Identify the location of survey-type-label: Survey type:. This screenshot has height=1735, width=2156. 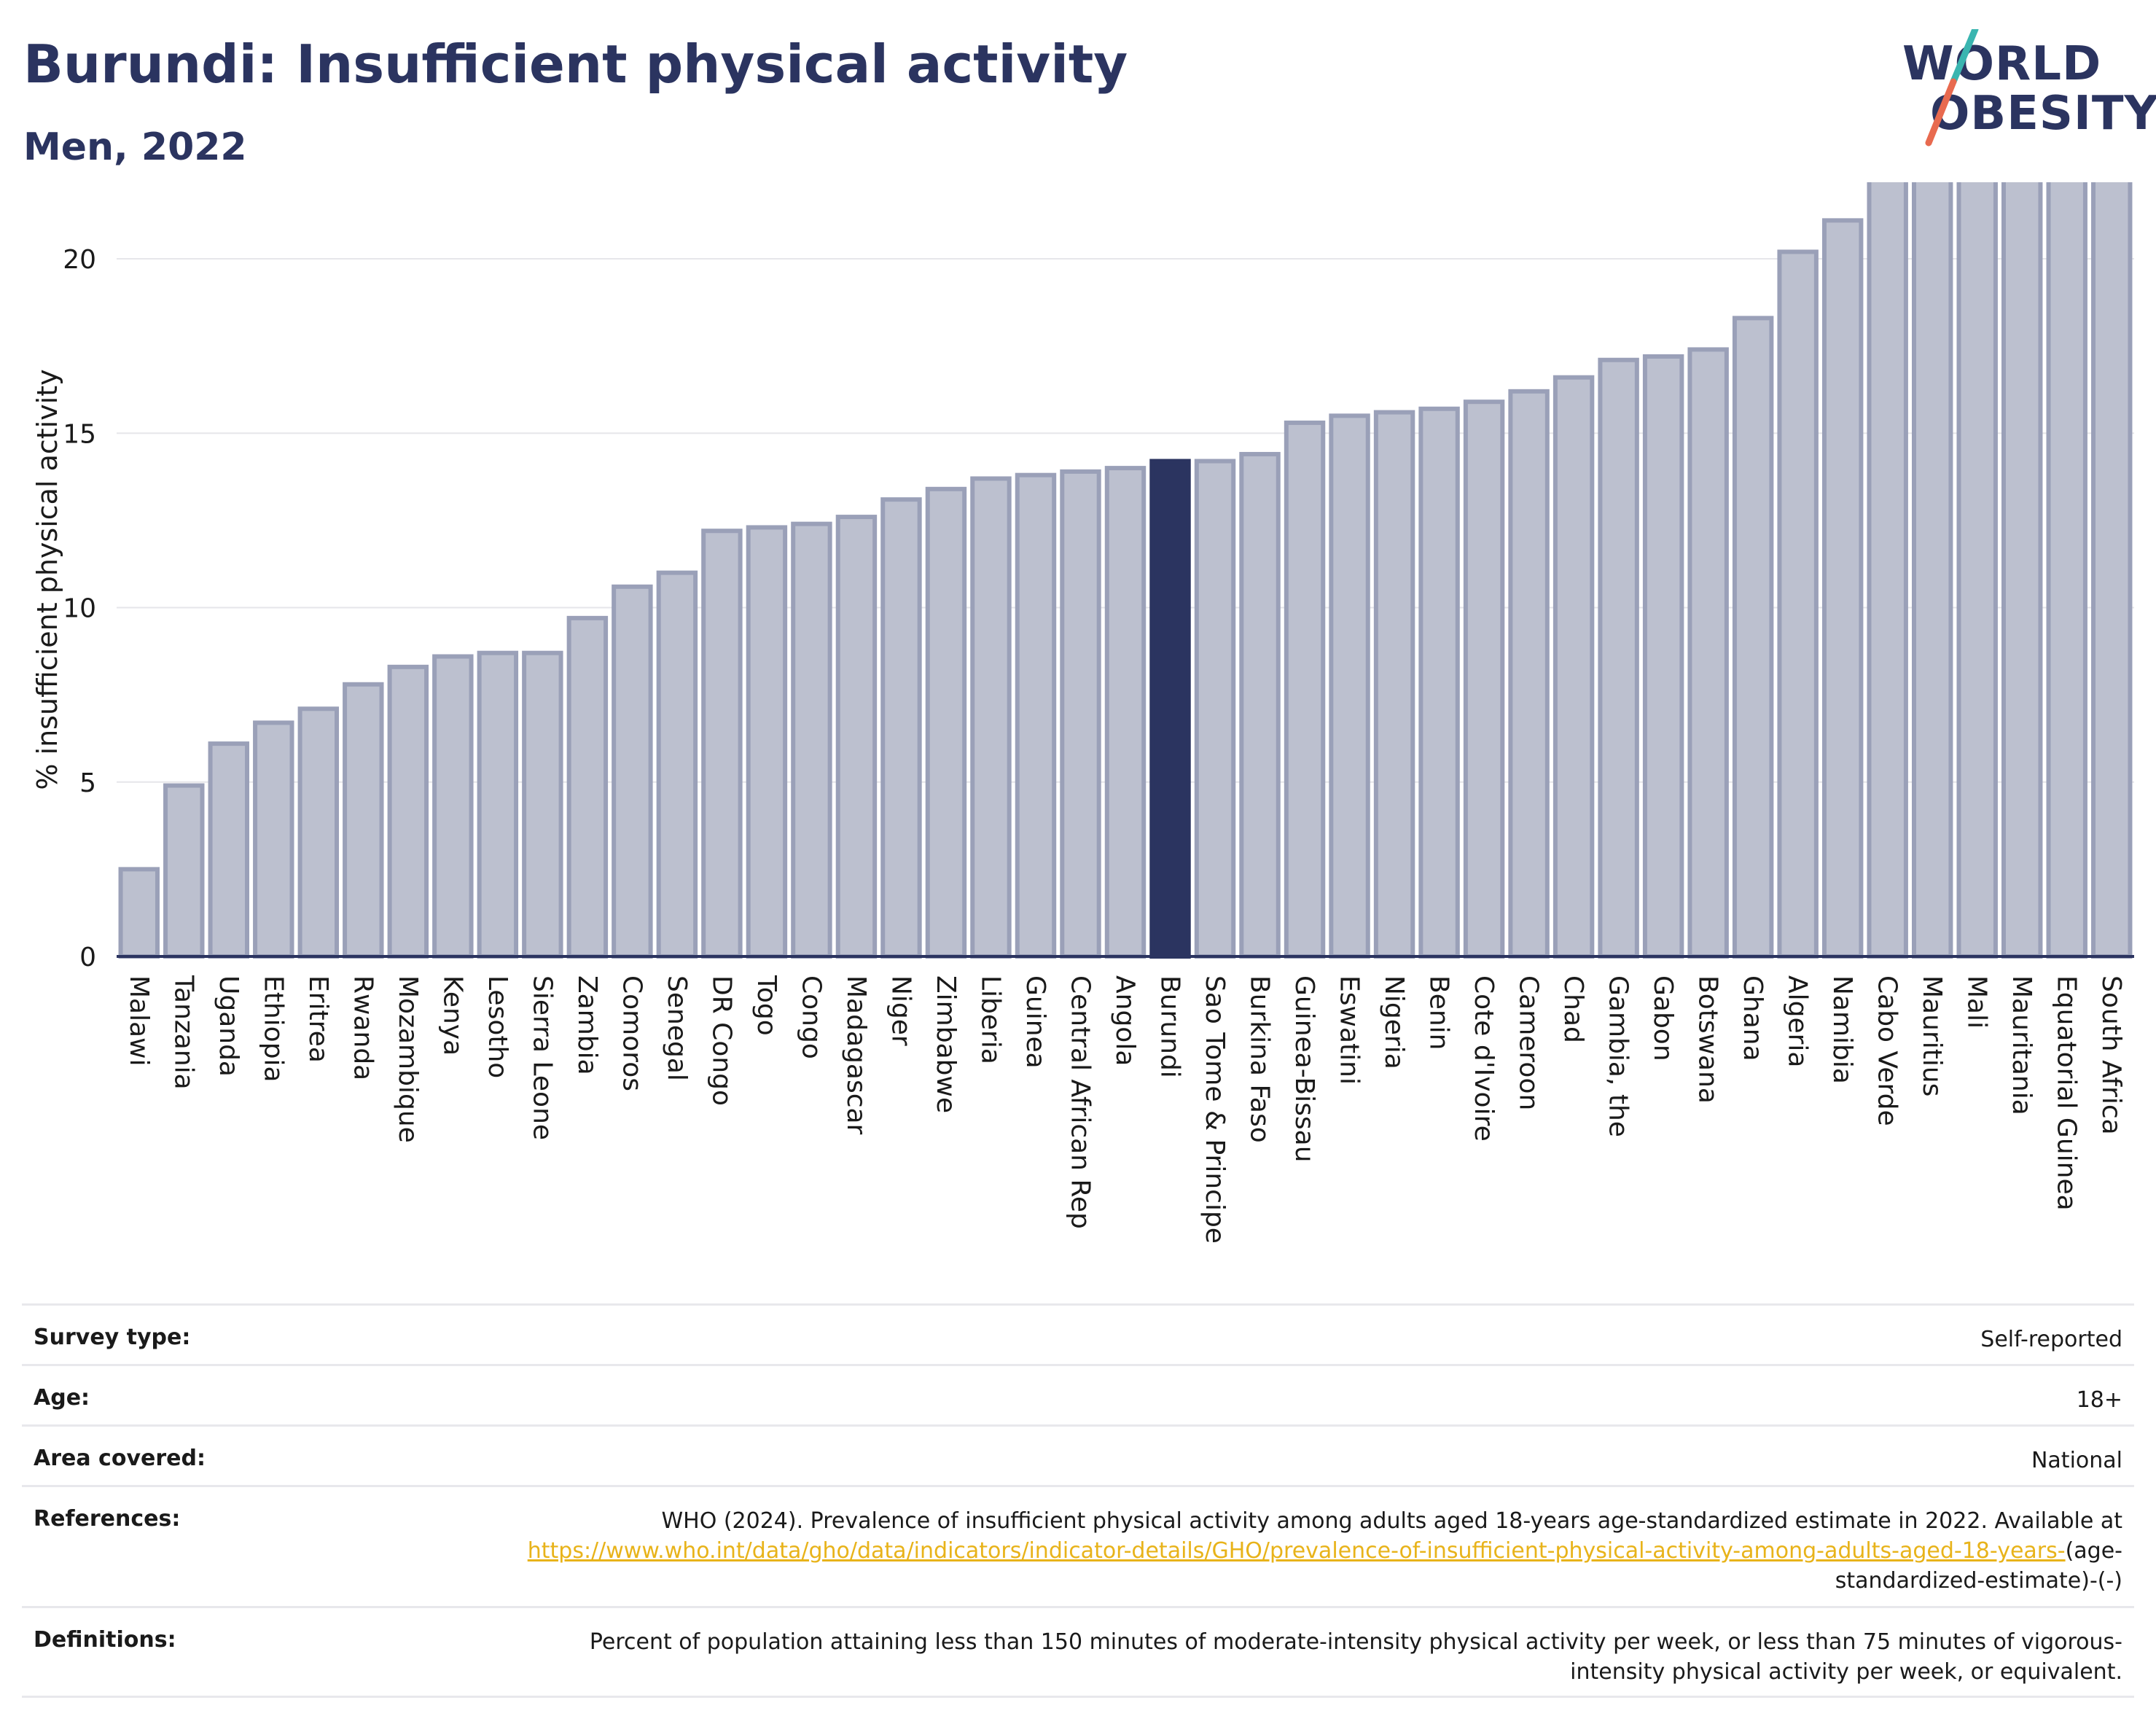
(113, 1337).